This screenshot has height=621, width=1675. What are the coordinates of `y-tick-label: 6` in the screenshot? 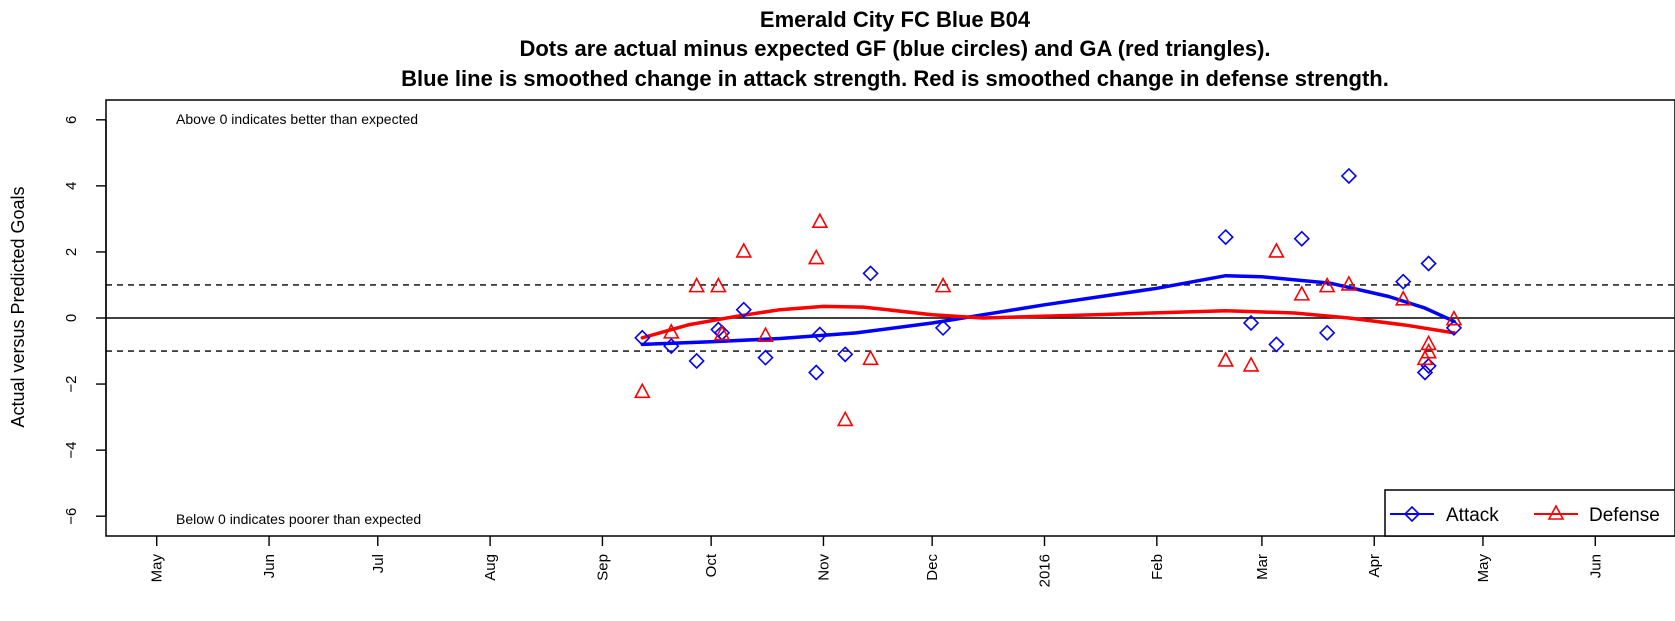 It's located at (71, 120).